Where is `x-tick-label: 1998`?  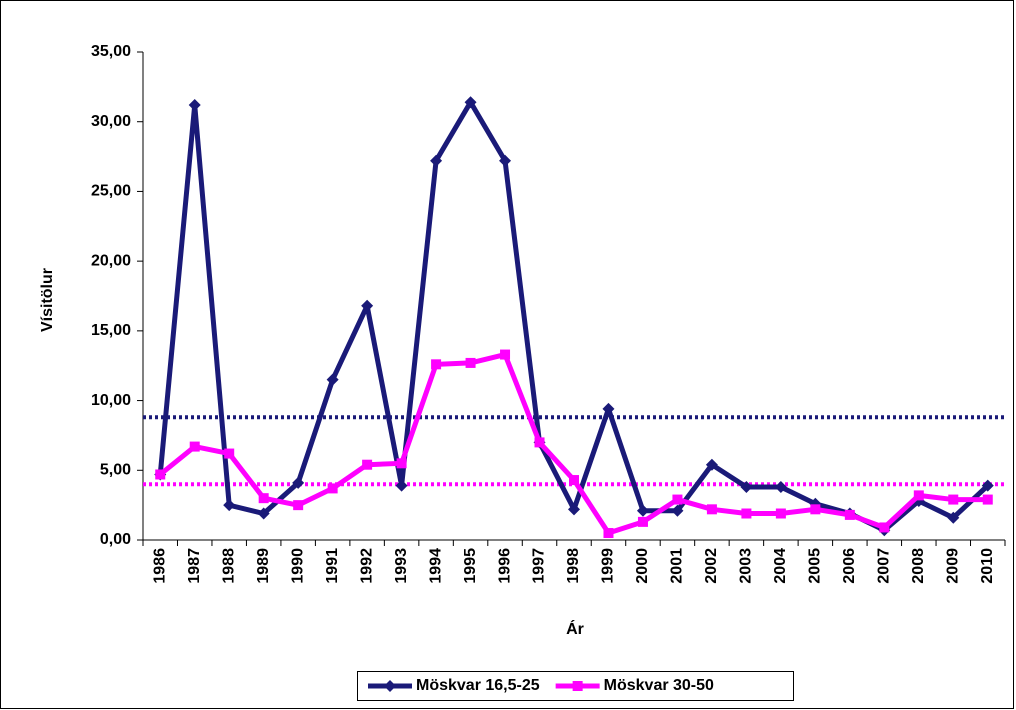
x-tick-label: 1998 is located at coordinates (573, 566).